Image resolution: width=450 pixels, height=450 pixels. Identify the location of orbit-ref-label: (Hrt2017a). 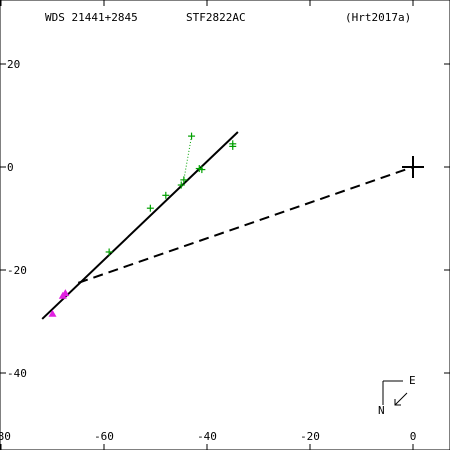
(378, 17).